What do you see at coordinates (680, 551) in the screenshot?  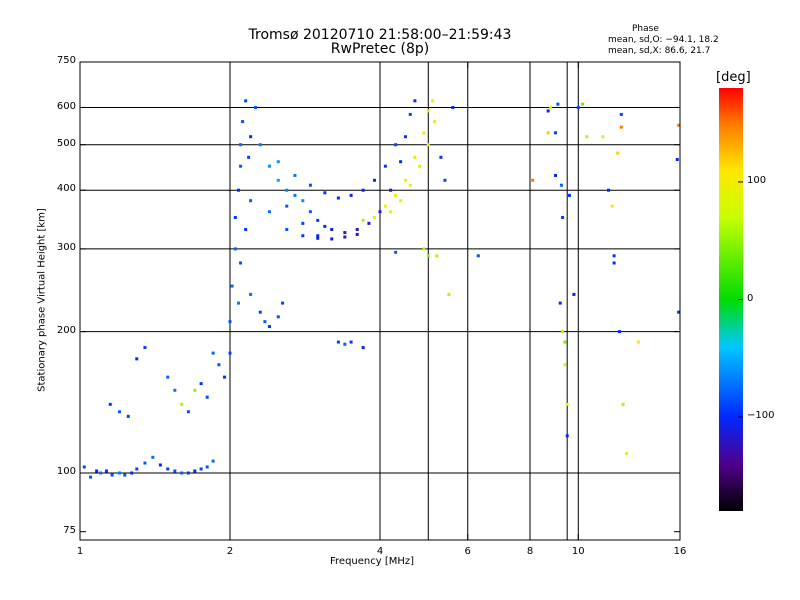 I see `x-tick-label: 16` at bounding box center [680, 551].